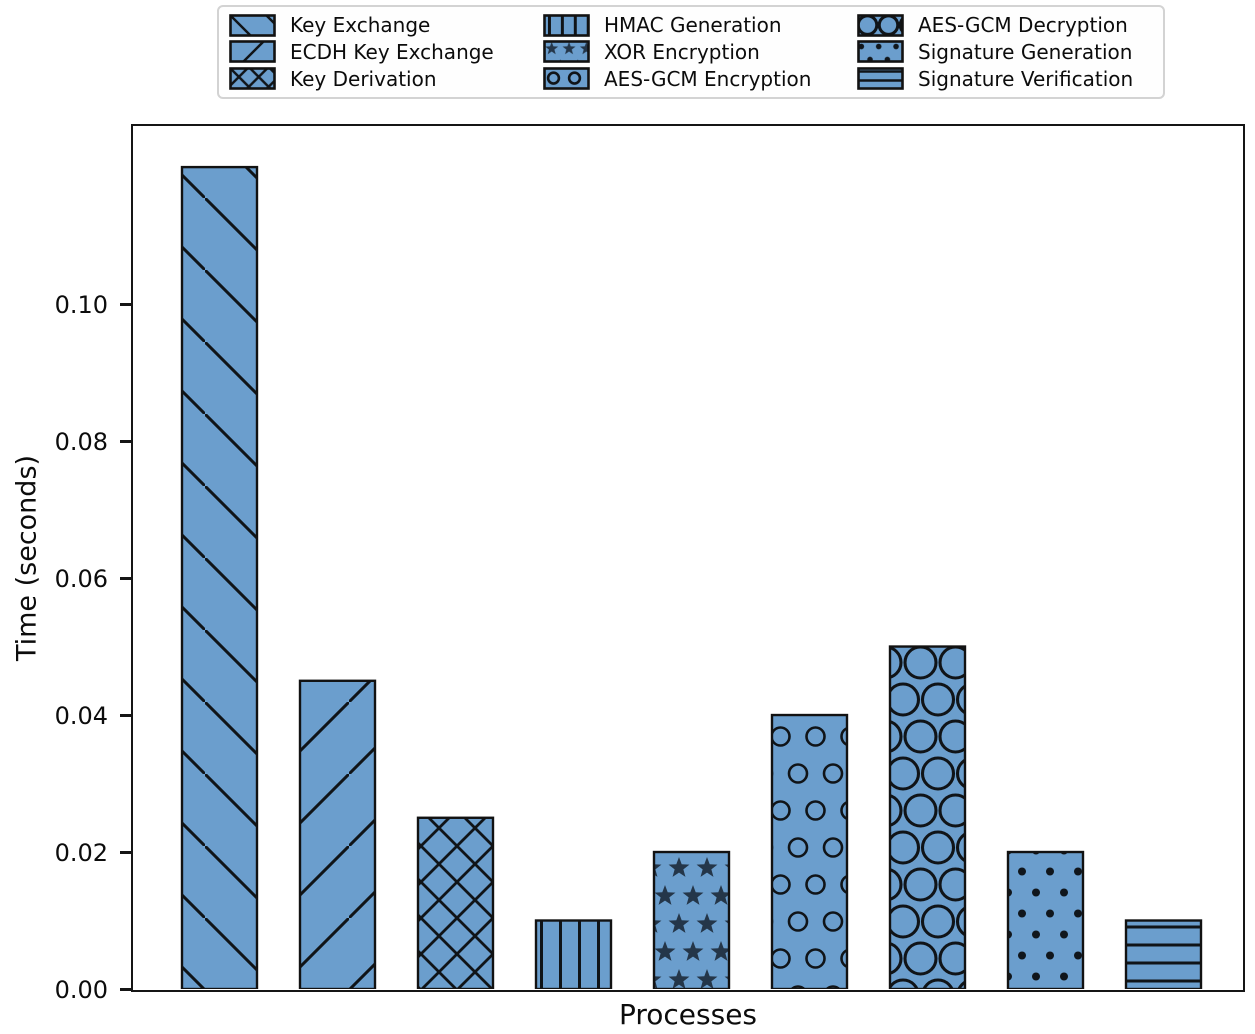  What do you see at coordinates (252, 25) in the screenshot?
I see `legend-swatch-backslash-icon` at bounding box center [252, 25].